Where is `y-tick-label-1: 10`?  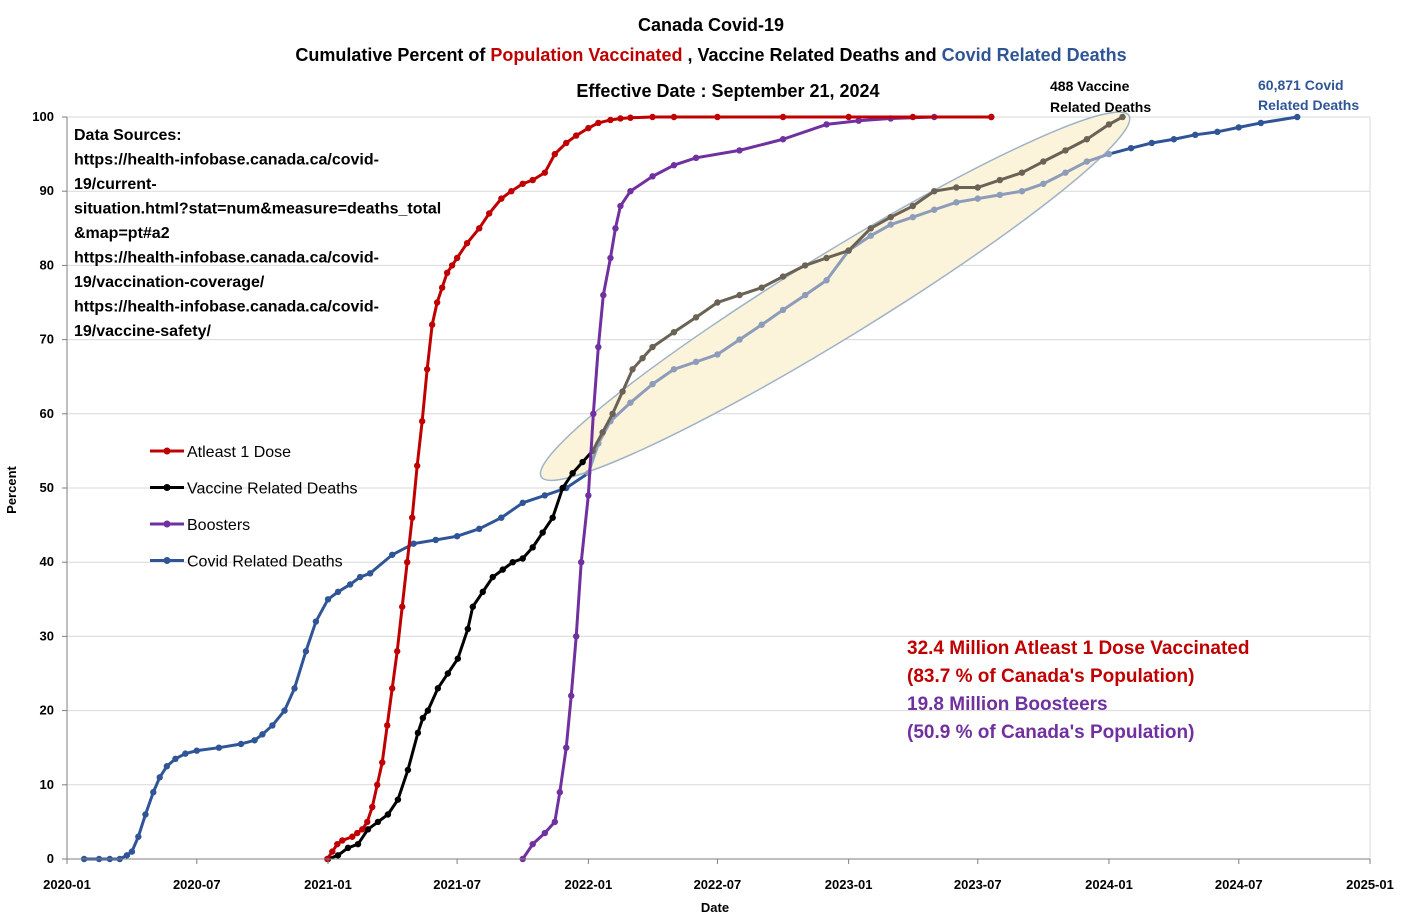 y-tick-label-1: 10 is located at coordinates (47, 784).